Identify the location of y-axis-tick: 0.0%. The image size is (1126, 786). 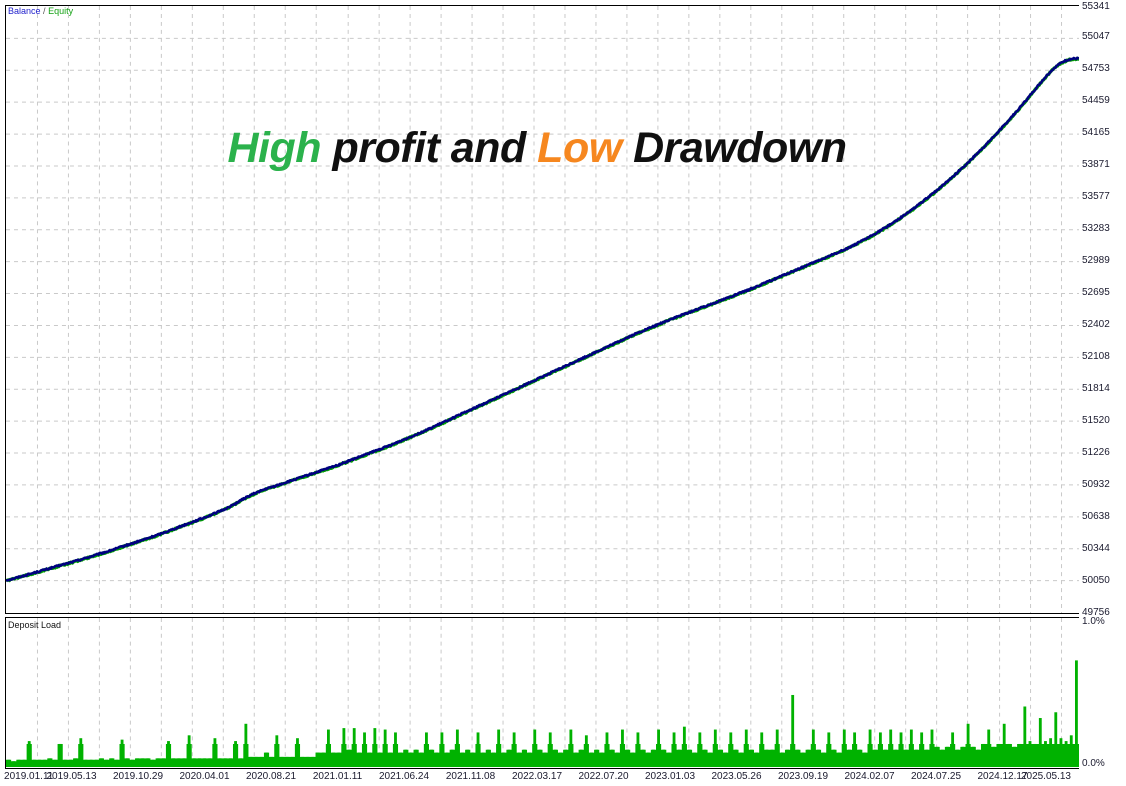
(1093, 763).